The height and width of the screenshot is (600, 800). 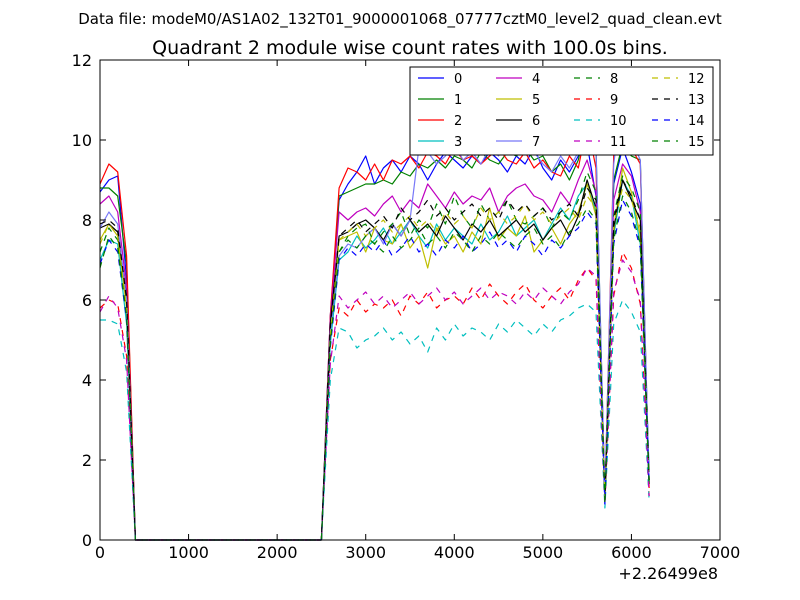 I want to click on legend-label-10: 10, so click(x=618, y=121).